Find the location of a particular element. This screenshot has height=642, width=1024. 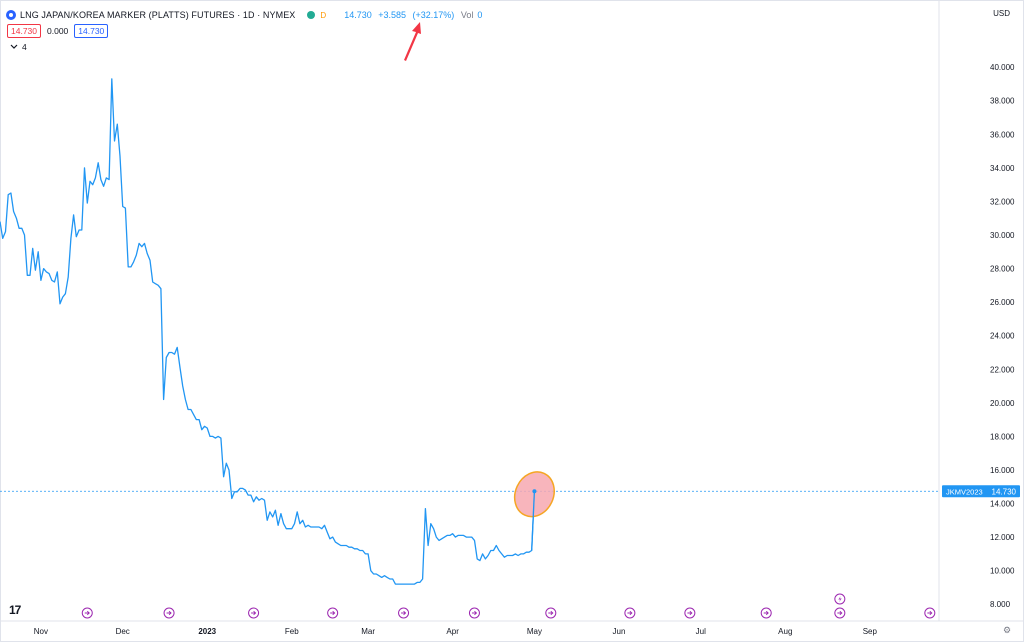

x-tick-label: Jun is located at coordinates (619, 631).